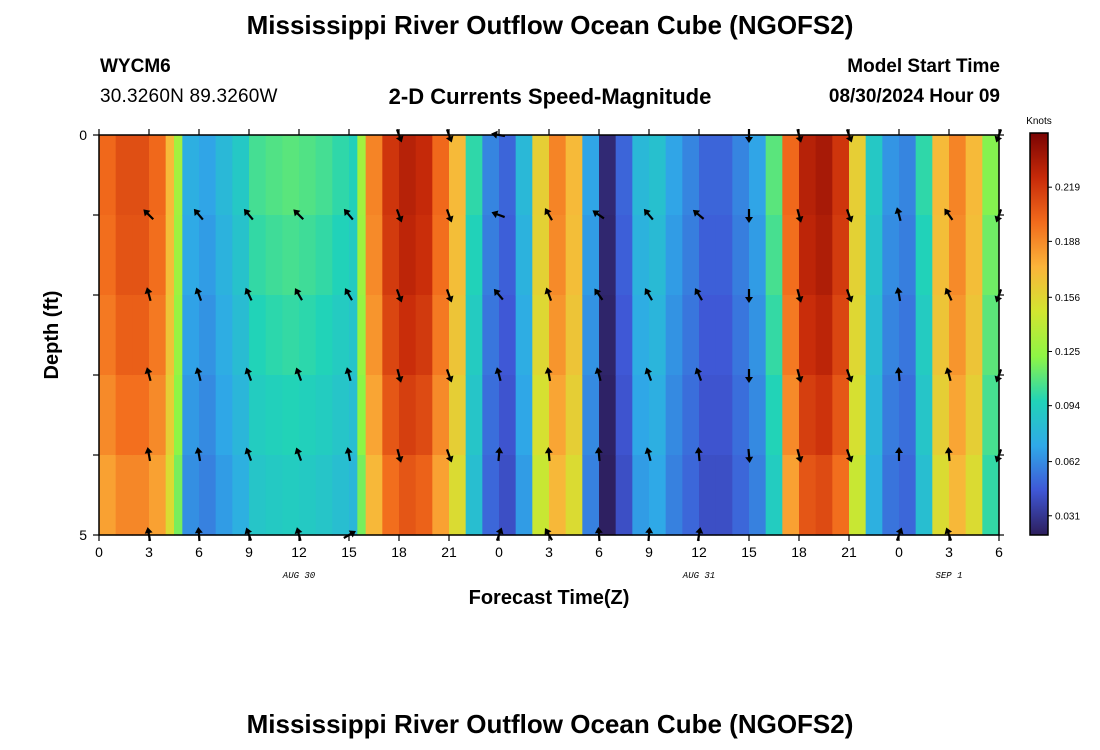 This screenshot has width=1100, height=750. What do you see at coordinates (949, 552) in the screenshot?
I see `x-tick-label: 3` at bounding box center [949, 552].